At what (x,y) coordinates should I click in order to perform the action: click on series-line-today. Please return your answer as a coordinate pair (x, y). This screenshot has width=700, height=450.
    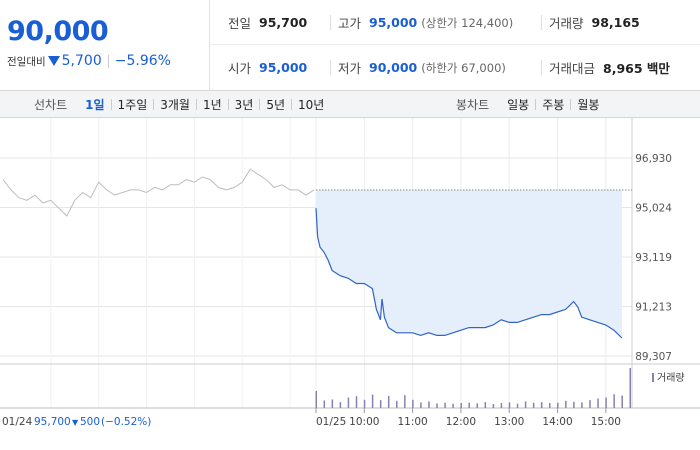
    Looking at the image, I should click on (469, 273).